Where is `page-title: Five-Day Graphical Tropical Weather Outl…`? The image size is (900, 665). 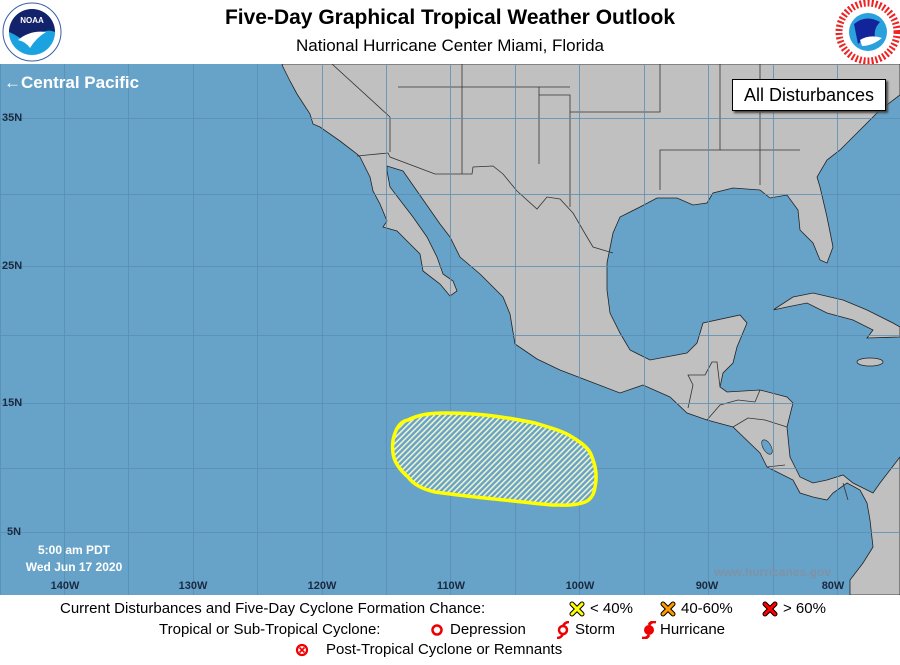 page-title: Five-Day Graphical Tropical Weather Outl… is located at coordinates (450, 17).